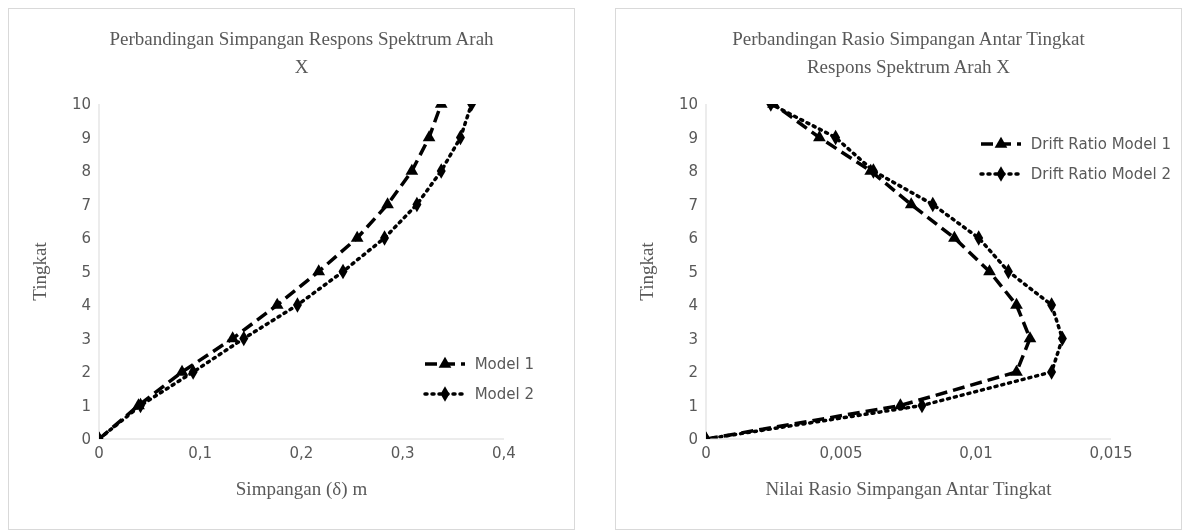  Describe the element at coordinates (841, 452) in the screenshot. I see `x-tick-label: 0,005` at that location.